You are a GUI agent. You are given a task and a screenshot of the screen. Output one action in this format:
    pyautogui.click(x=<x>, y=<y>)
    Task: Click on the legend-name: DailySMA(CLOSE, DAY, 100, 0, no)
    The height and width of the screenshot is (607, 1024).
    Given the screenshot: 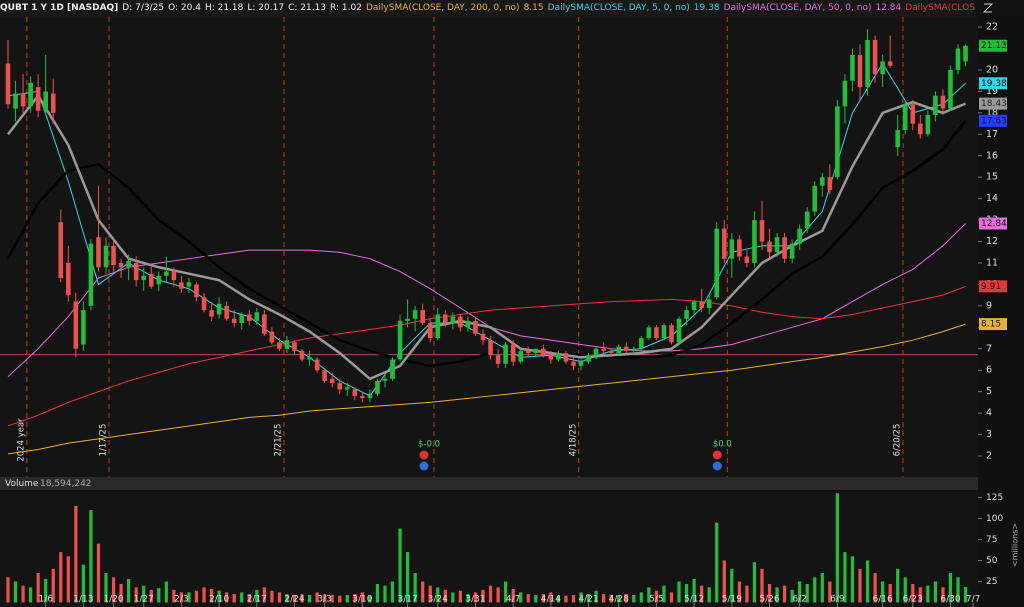 What is the action you would take?
    pyautogui.click(x=940, y=8)
    